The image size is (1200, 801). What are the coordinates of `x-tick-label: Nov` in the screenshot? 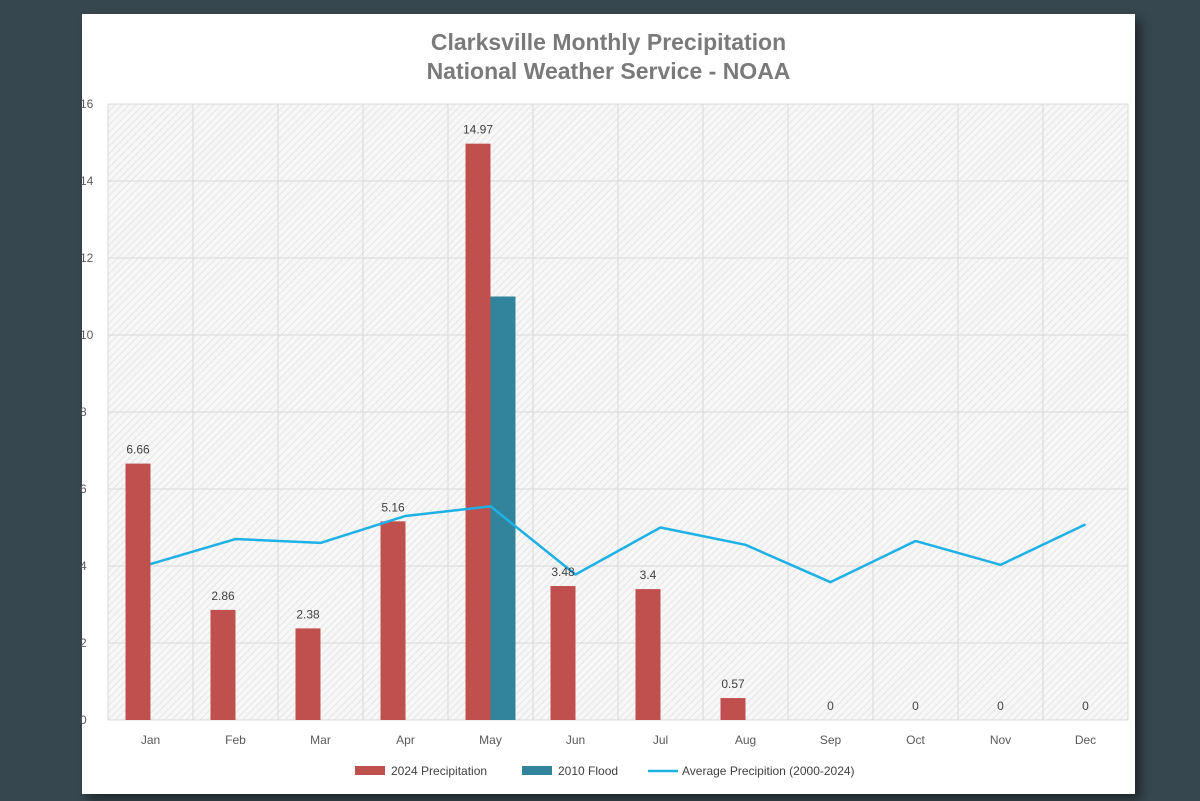 It's located at (1000, 740).